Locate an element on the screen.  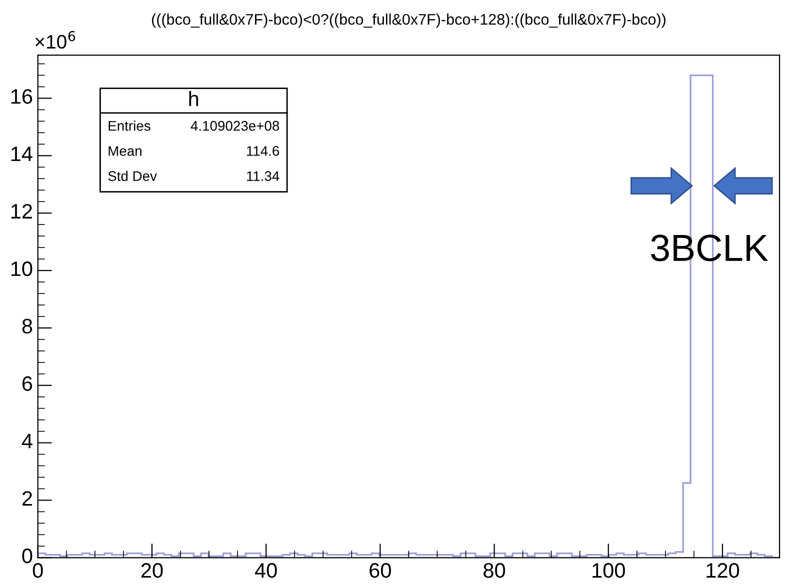
y-tick-label: 6 is located at coordinates (27, 383).